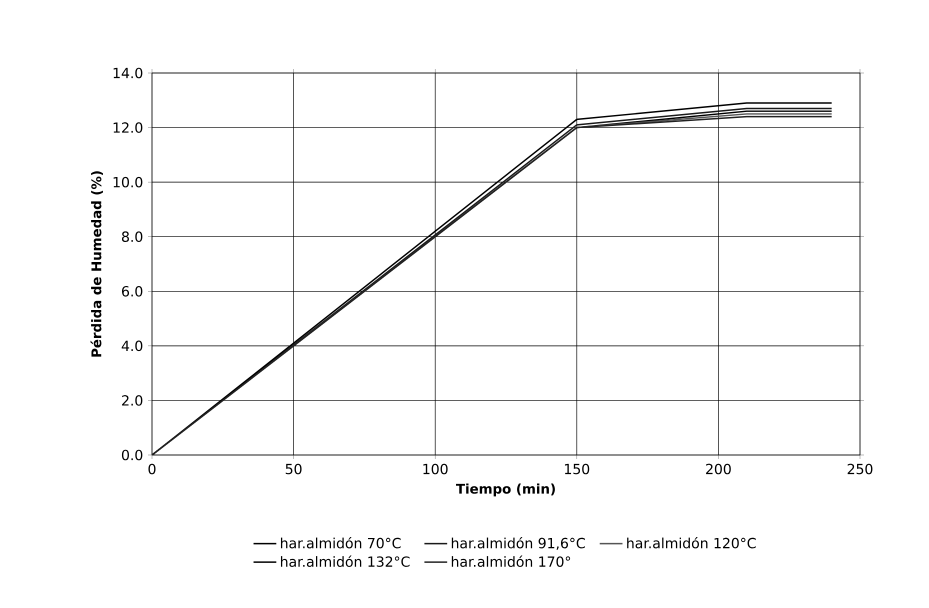 This screenshot has width=929, height=608. What do you see at coordinates (132, 400) in the screenshot?
I see `y-tick-label: 2.0` at bounding box center [132, 400].